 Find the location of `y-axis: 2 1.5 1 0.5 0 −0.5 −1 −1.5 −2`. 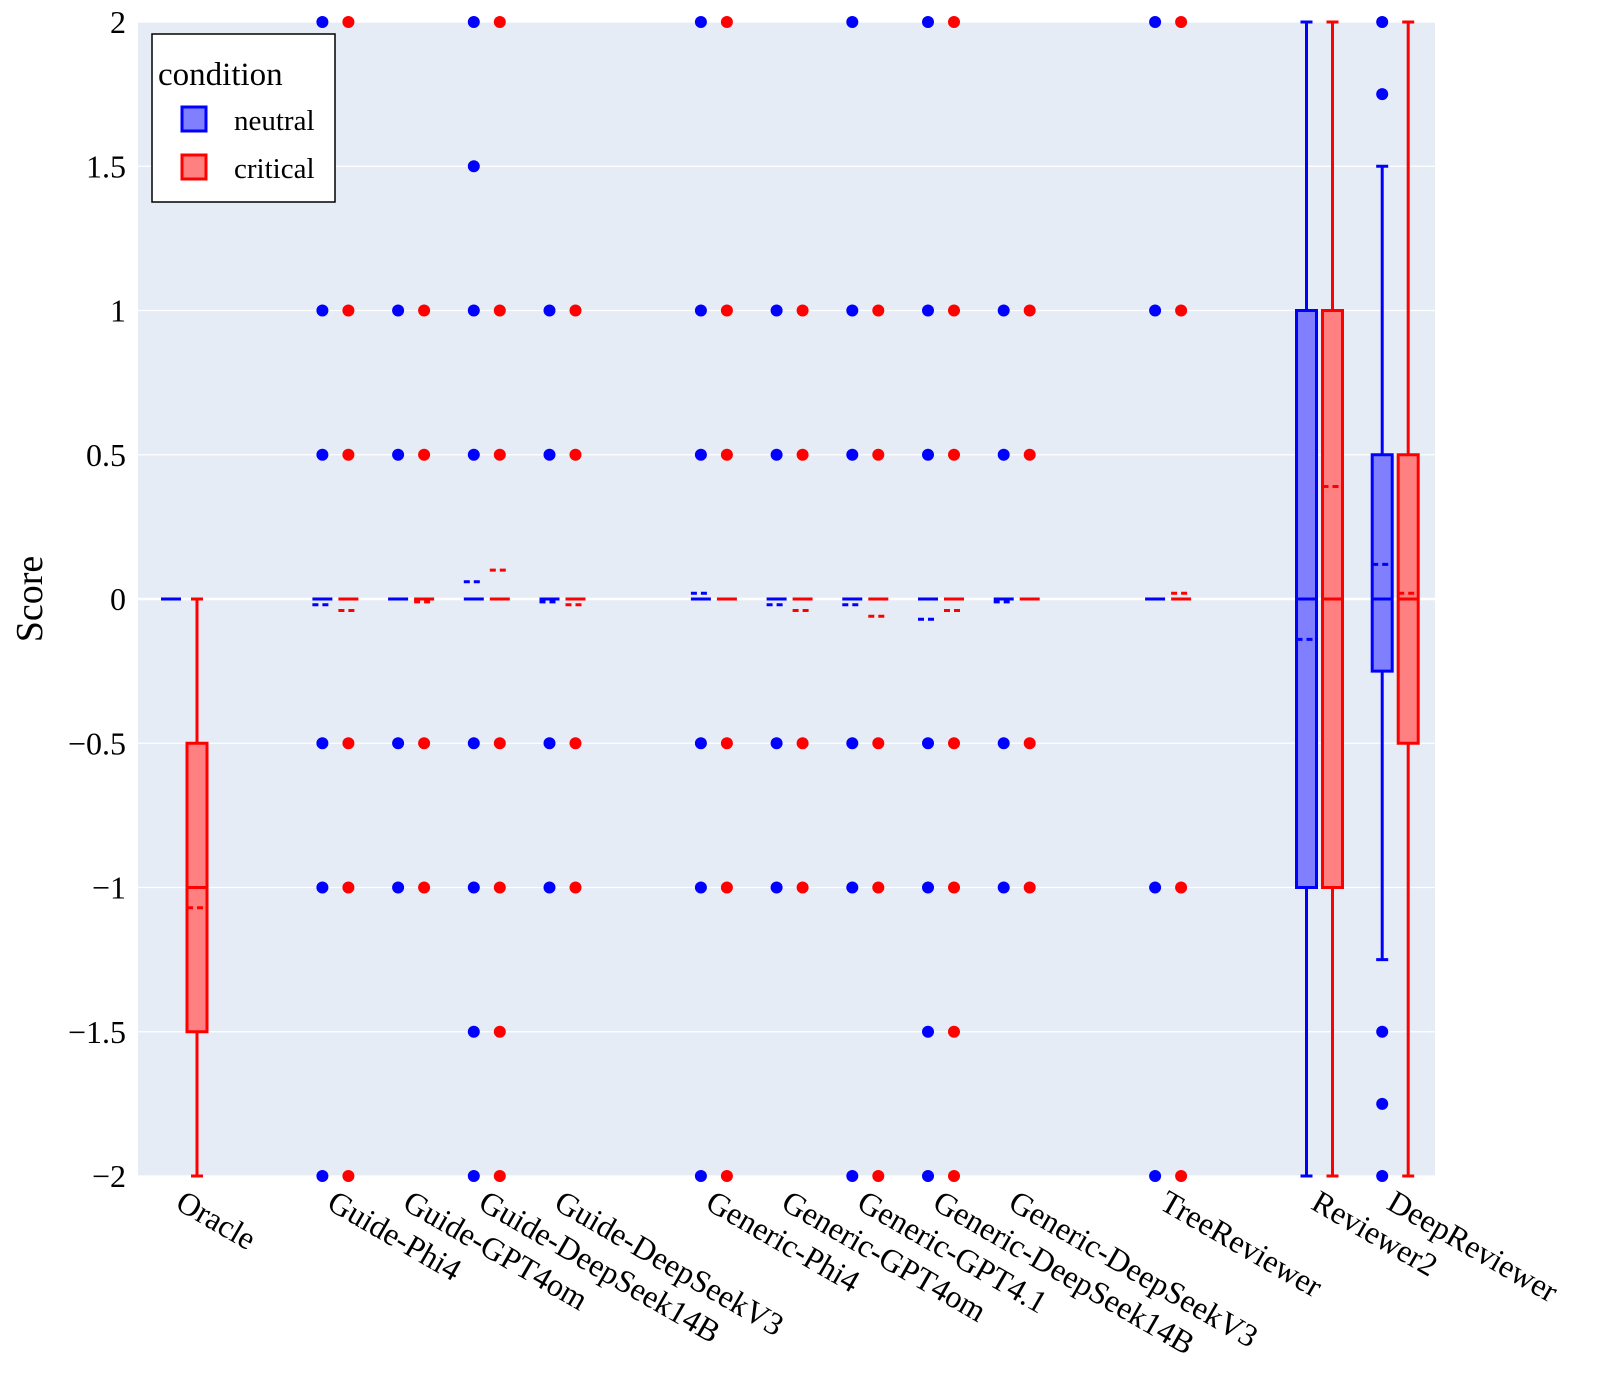

y-axis: 2 1.5 1 0.5 0 −0.5 −1 −1.5 −2 is located at coordinates (97, 599).